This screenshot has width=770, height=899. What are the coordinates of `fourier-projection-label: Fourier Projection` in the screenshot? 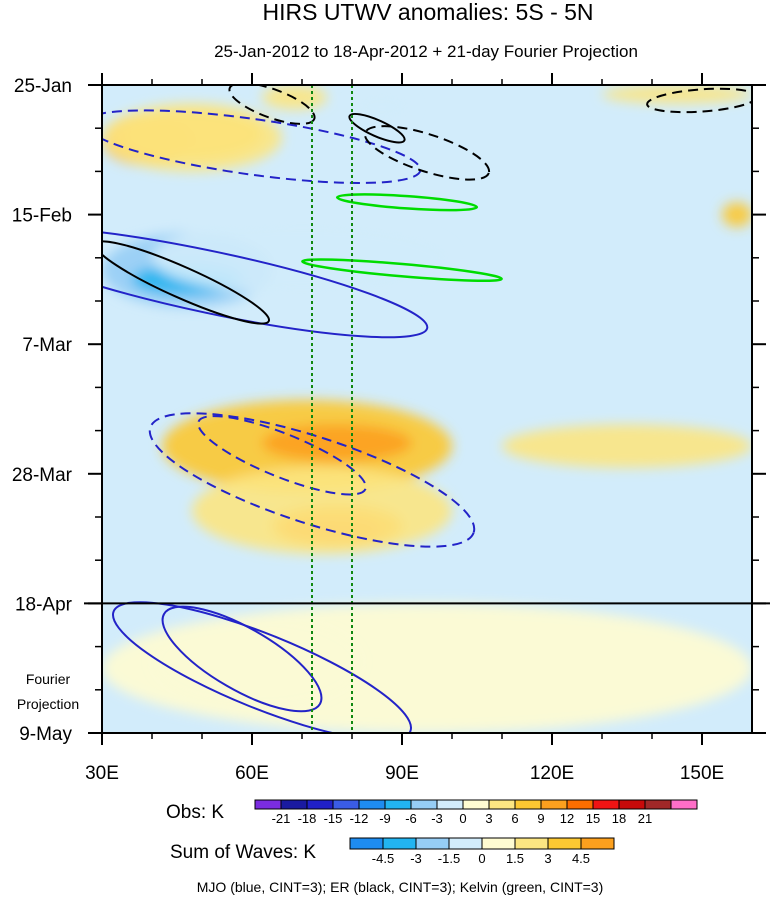 It's located at (48, 691).